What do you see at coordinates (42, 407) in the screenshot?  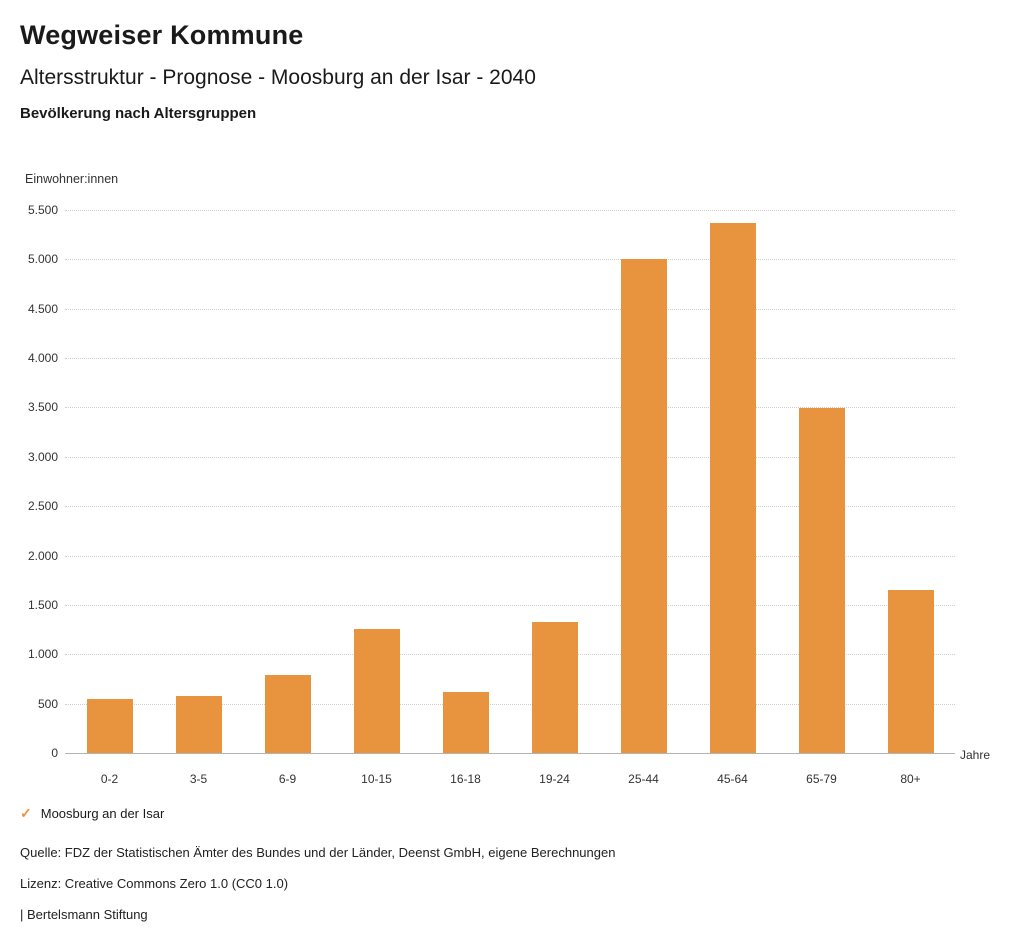 I see `y-axis-tick-label: 3.500` at bounding box center [42, 407].